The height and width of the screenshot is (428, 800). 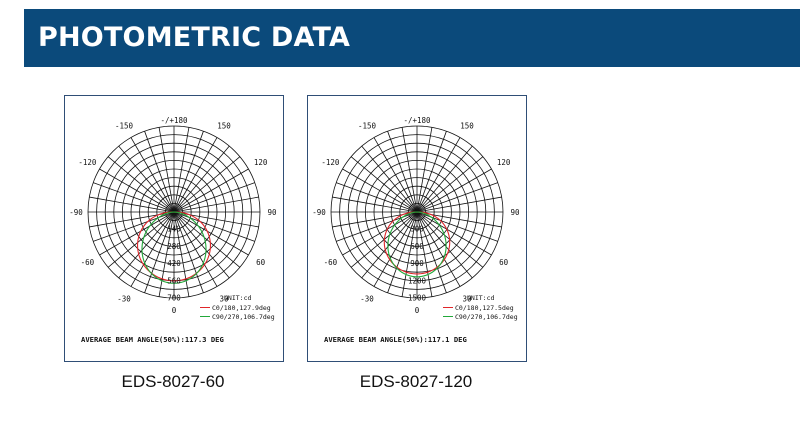 What do you see at coordinates (417, 280) in the screenshot?
I see `radial-tick-label: 1200` at bounding box center [417, 280].